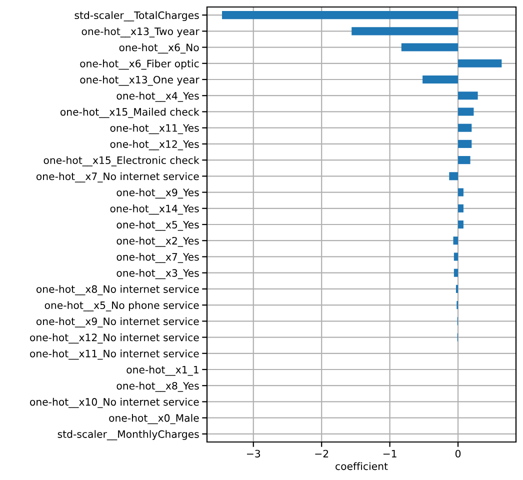  I want to click on y-tick-label: one-hot__x7_No internet service, so click(117, 177).